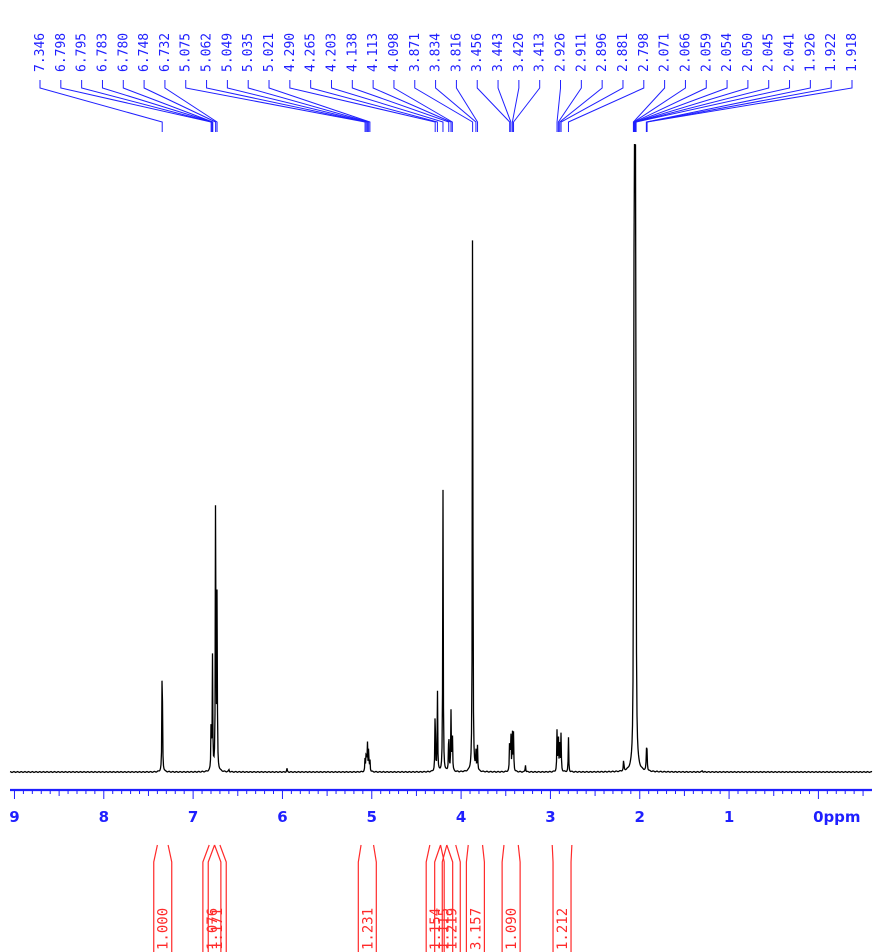  I want to click on integral-value: 1.171, so click(218, 929).